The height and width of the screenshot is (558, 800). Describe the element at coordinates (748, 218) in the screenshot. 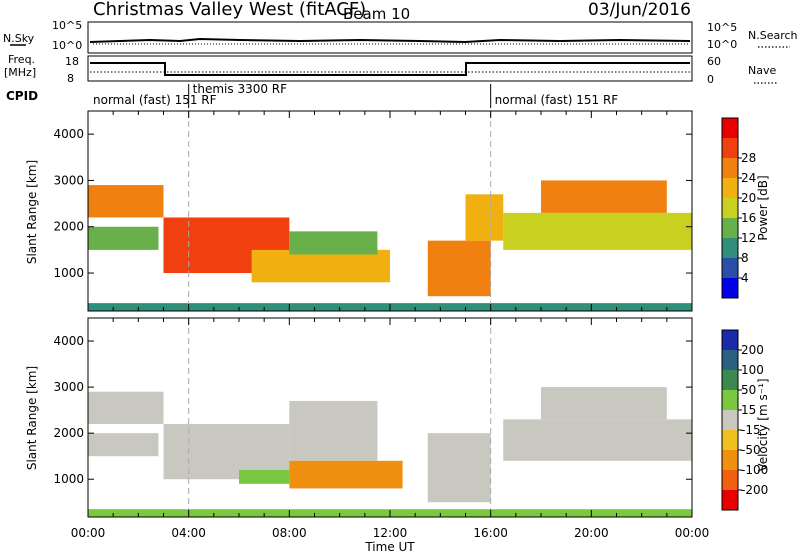

I see `colorbar-tick-label: 16` at that location.